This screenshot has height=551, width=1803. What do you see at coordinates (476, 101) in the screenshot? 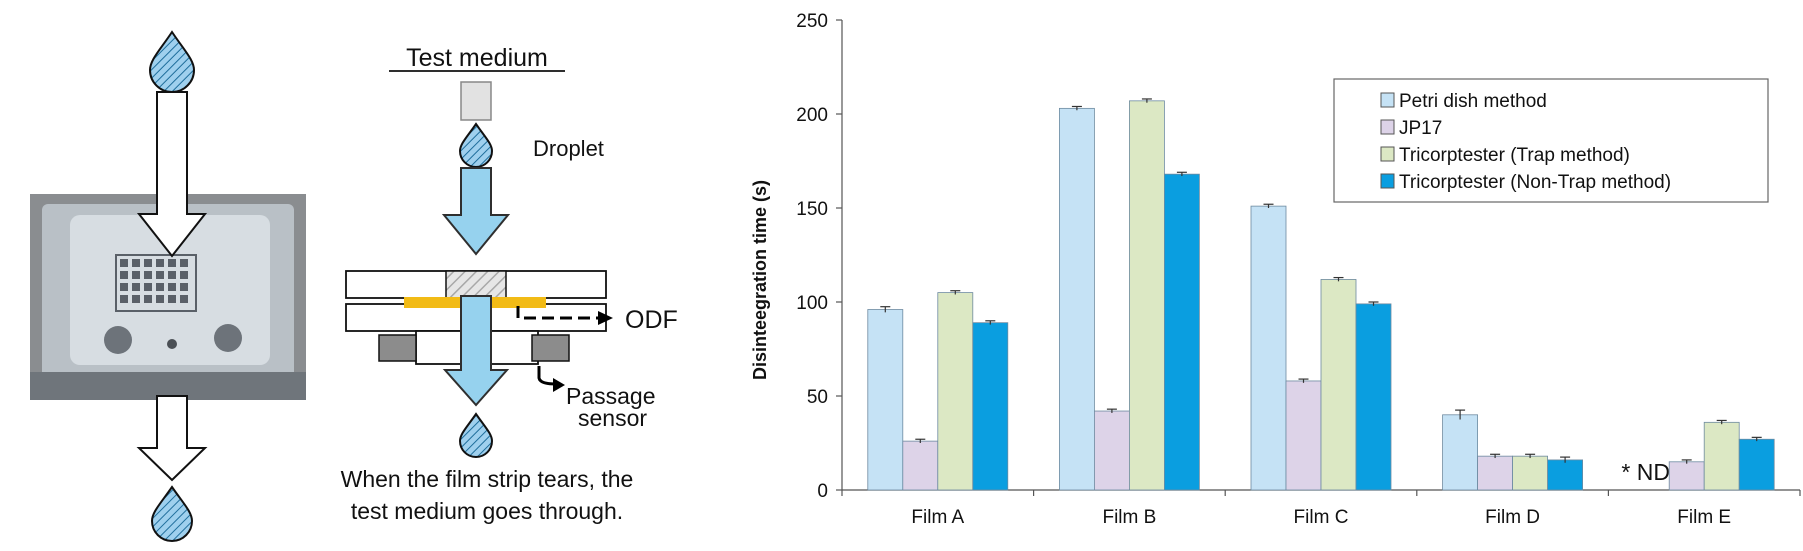
I see `test-medium-container` at bounding box center [476, 101].